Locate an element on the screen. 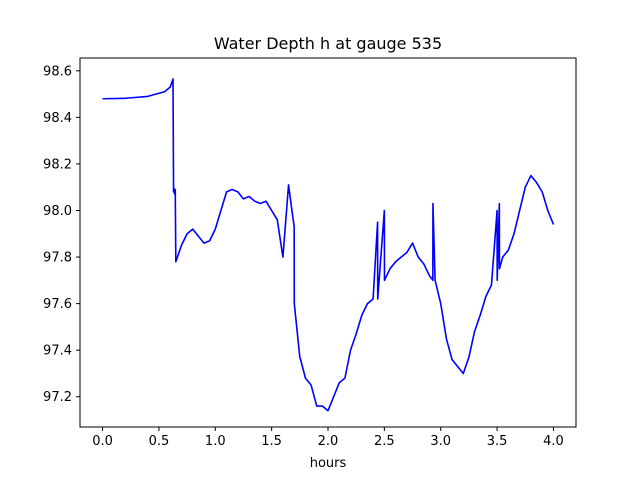  y-tick-label: 98.6 is located at coordinates (57, 71).